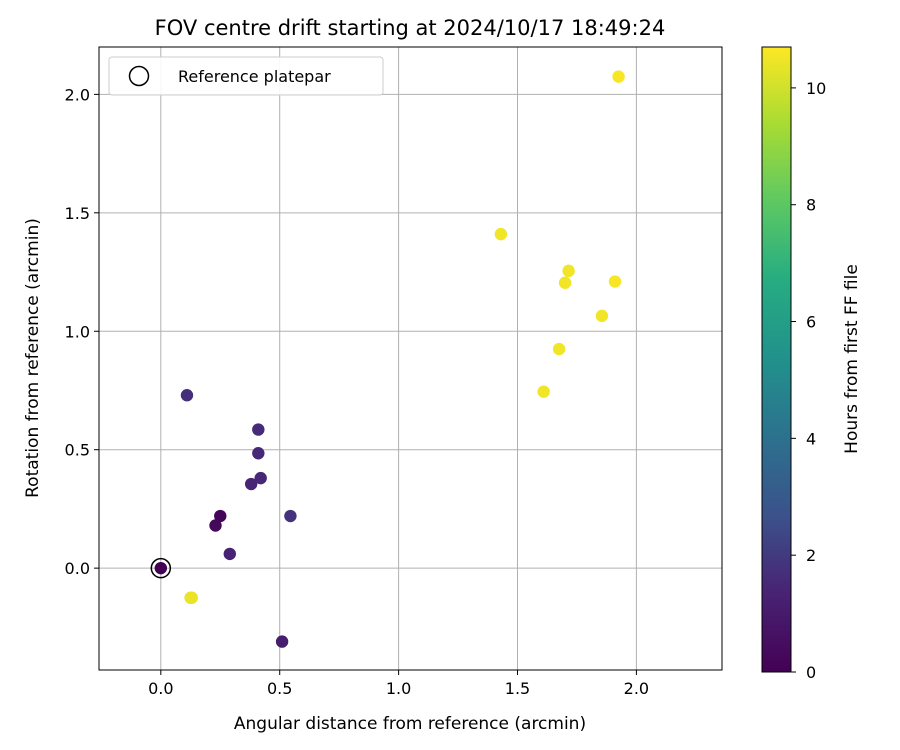 This screenshot has height=750, width=900. Describe the element at coordinates (279, 688) in the screenshot. I see `x-tick-label: 0.5` at that location.